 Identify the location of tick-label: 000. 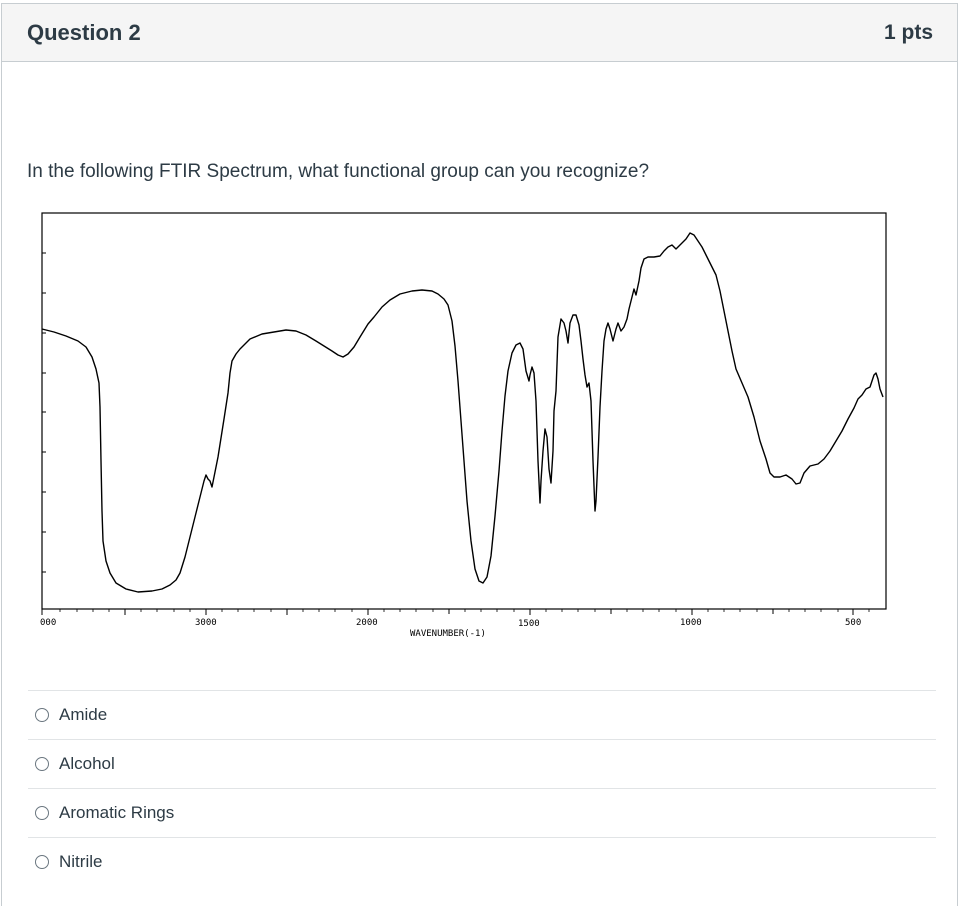
(48, 623).